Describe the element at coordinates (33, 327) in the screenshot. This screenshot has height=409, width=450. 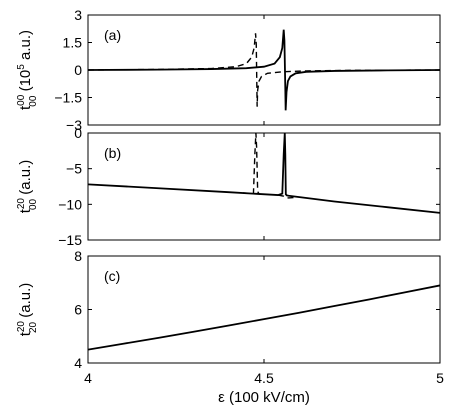
I see `y-label-sub: 20` at that location.